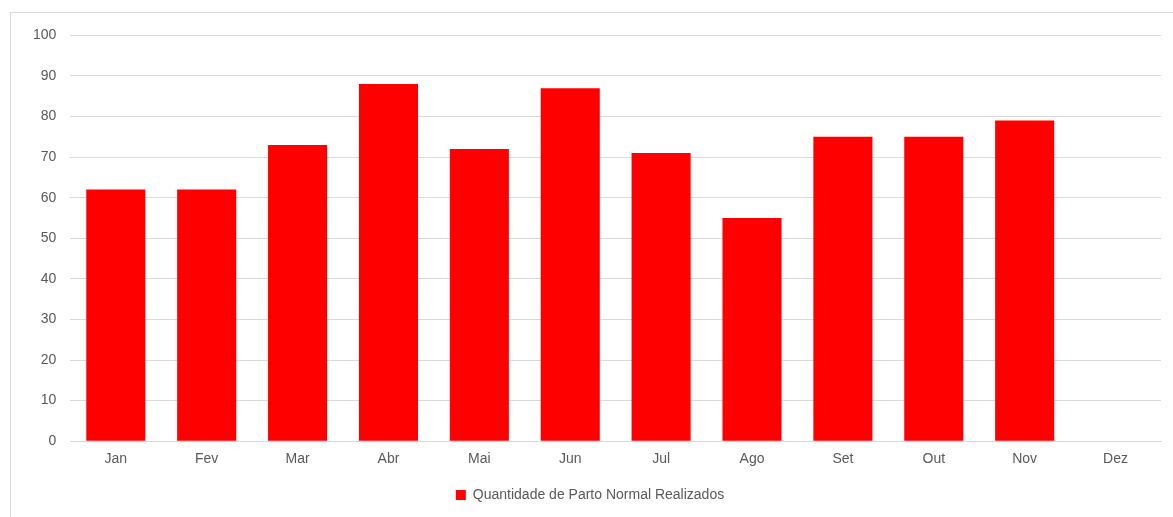 The width and height of the screenshot is (1173, 517). What do you see at coordinates (1116, 458) in the screenshot?
I see `x-tick-label: Dez` at bounding box center [1116, 458].